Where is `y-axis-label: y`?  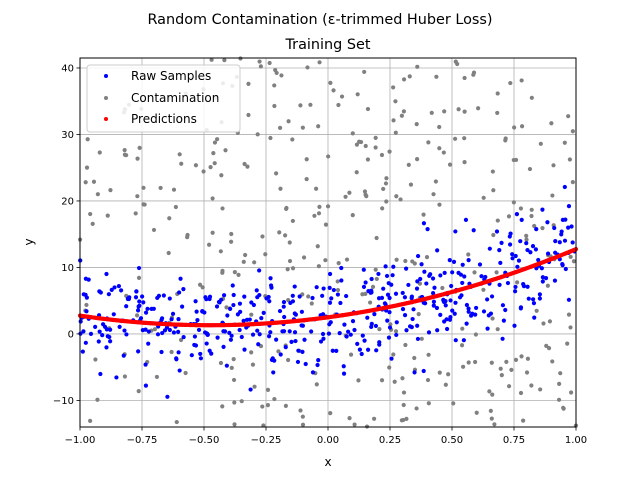 y-axis-label: y is located at coordinates (29, 241).